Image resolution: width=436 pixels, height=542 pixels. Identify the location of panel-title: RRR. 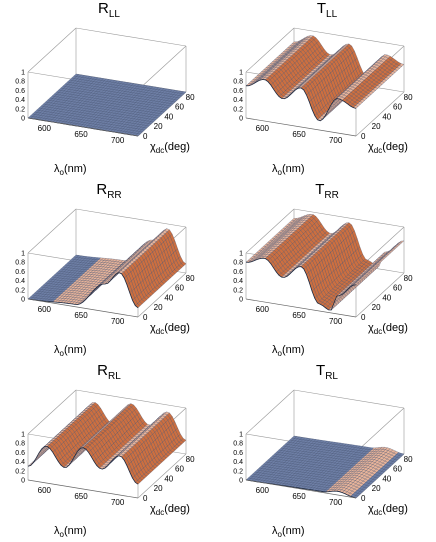
(109, 191).